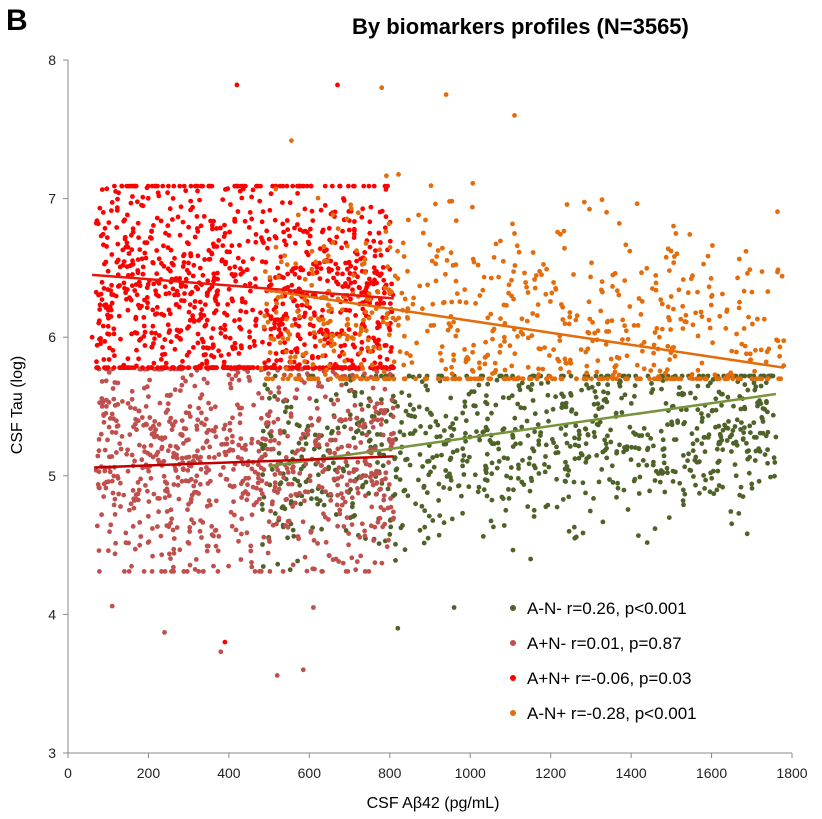  Describe the element at coordinates (68, 773) in the screenshot. I see `x-tick-label: 0` at that location.